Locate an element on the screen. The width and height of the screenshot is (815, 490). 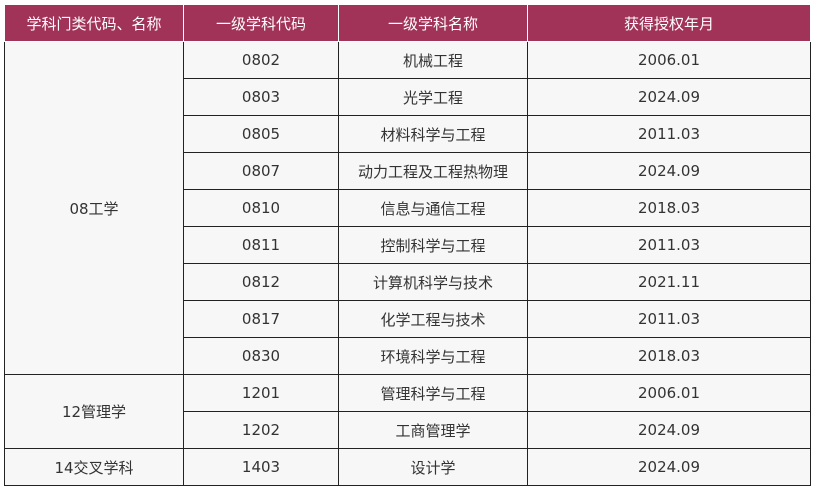
code-cell: 1201 is located at coordinates (261, 393).